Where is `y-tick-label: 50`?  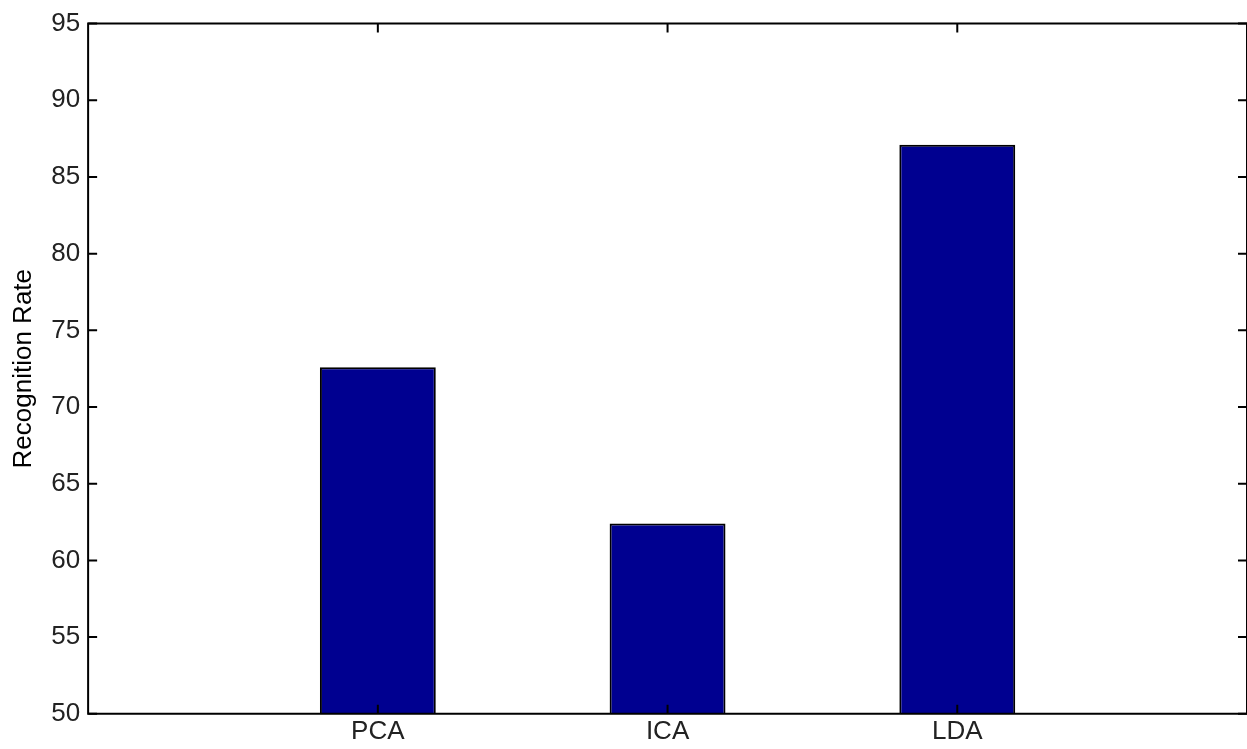 y-tick-label: 50 is located at coordinates (66, 711).